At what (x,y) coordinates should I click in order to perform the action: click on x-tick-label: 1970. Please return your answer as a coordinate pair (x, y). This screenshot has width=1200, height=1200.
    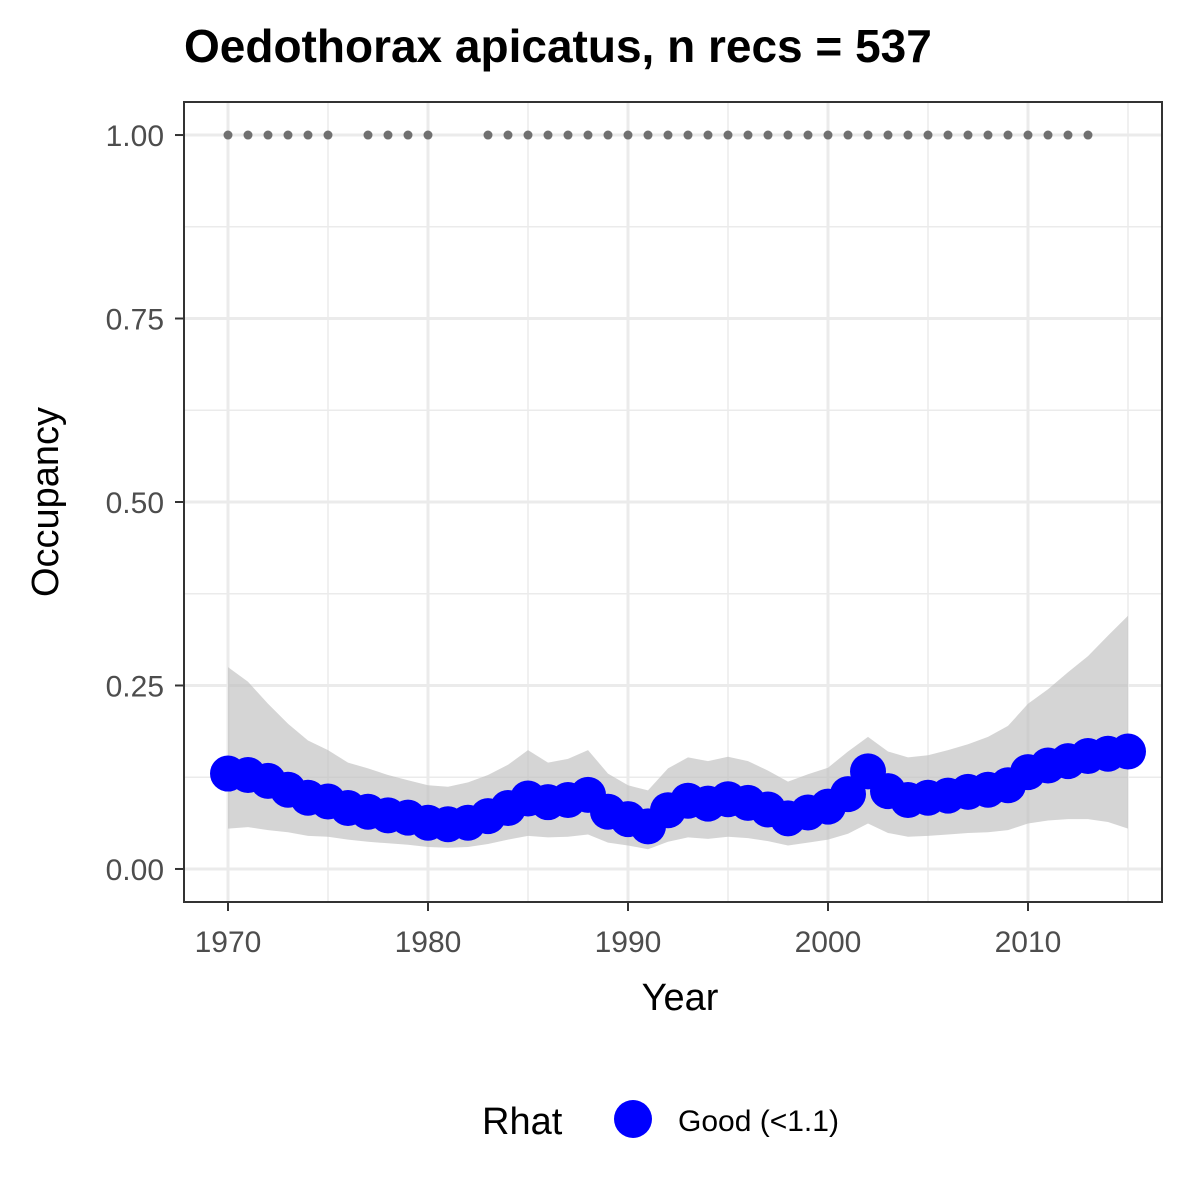
    Looking at the image, I should click on (228, 942).